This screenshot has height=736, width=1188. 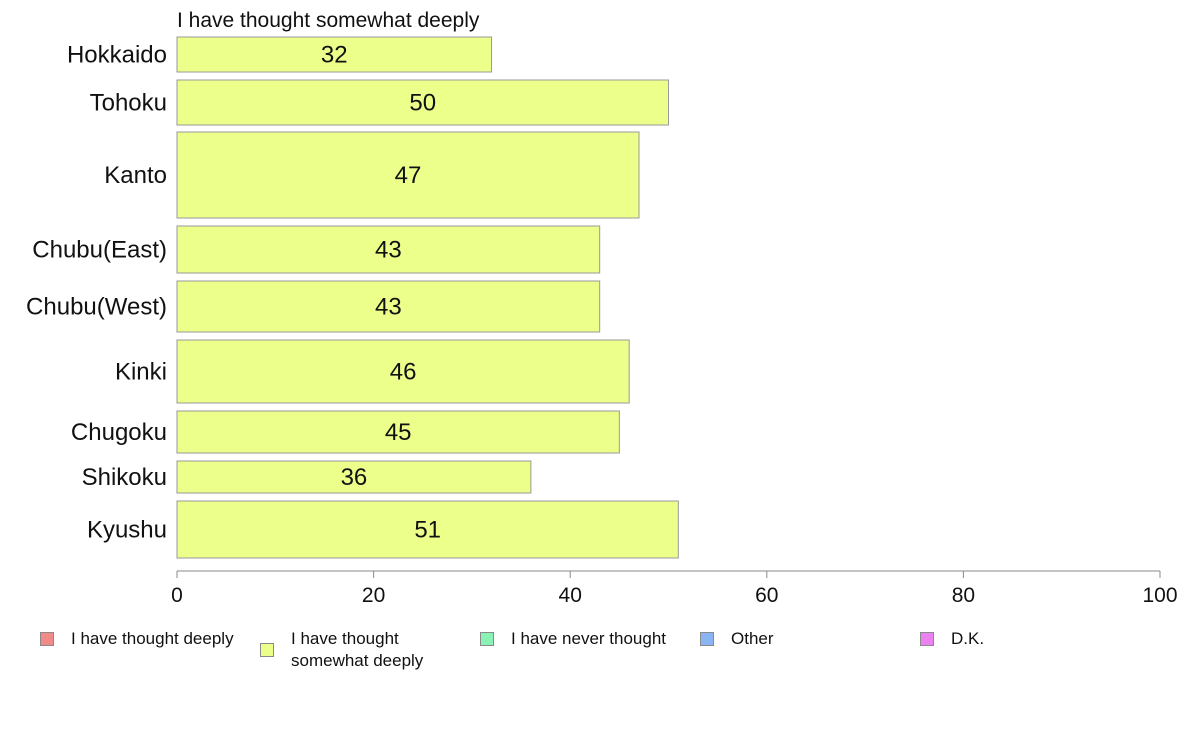 I want to click on x-tick-label-20: 20, so click(x=373, y=595).